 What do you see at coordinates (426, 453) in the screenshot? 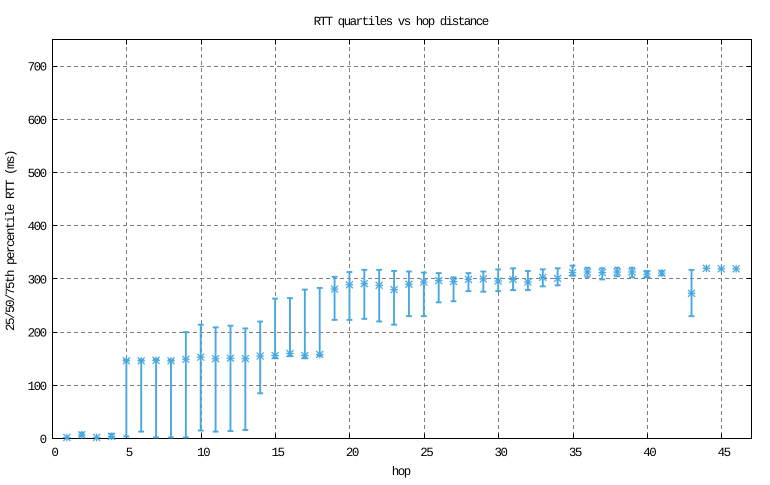
I see `svg-text: 25` at bounding box center [426, 453].